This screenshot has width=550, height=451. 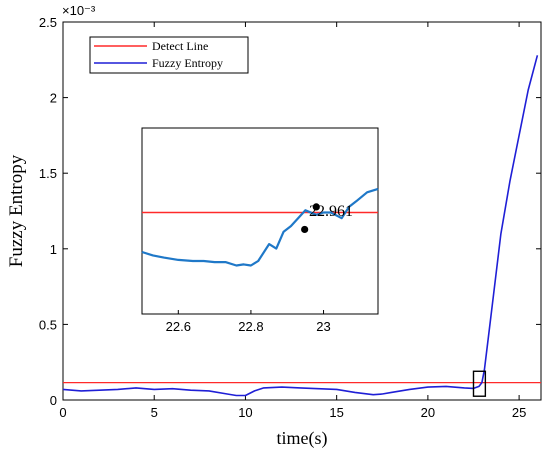 I want to click on legend-label-fuzzy-entropy: Fuzzy Entropy, so click(x=187, y=63).